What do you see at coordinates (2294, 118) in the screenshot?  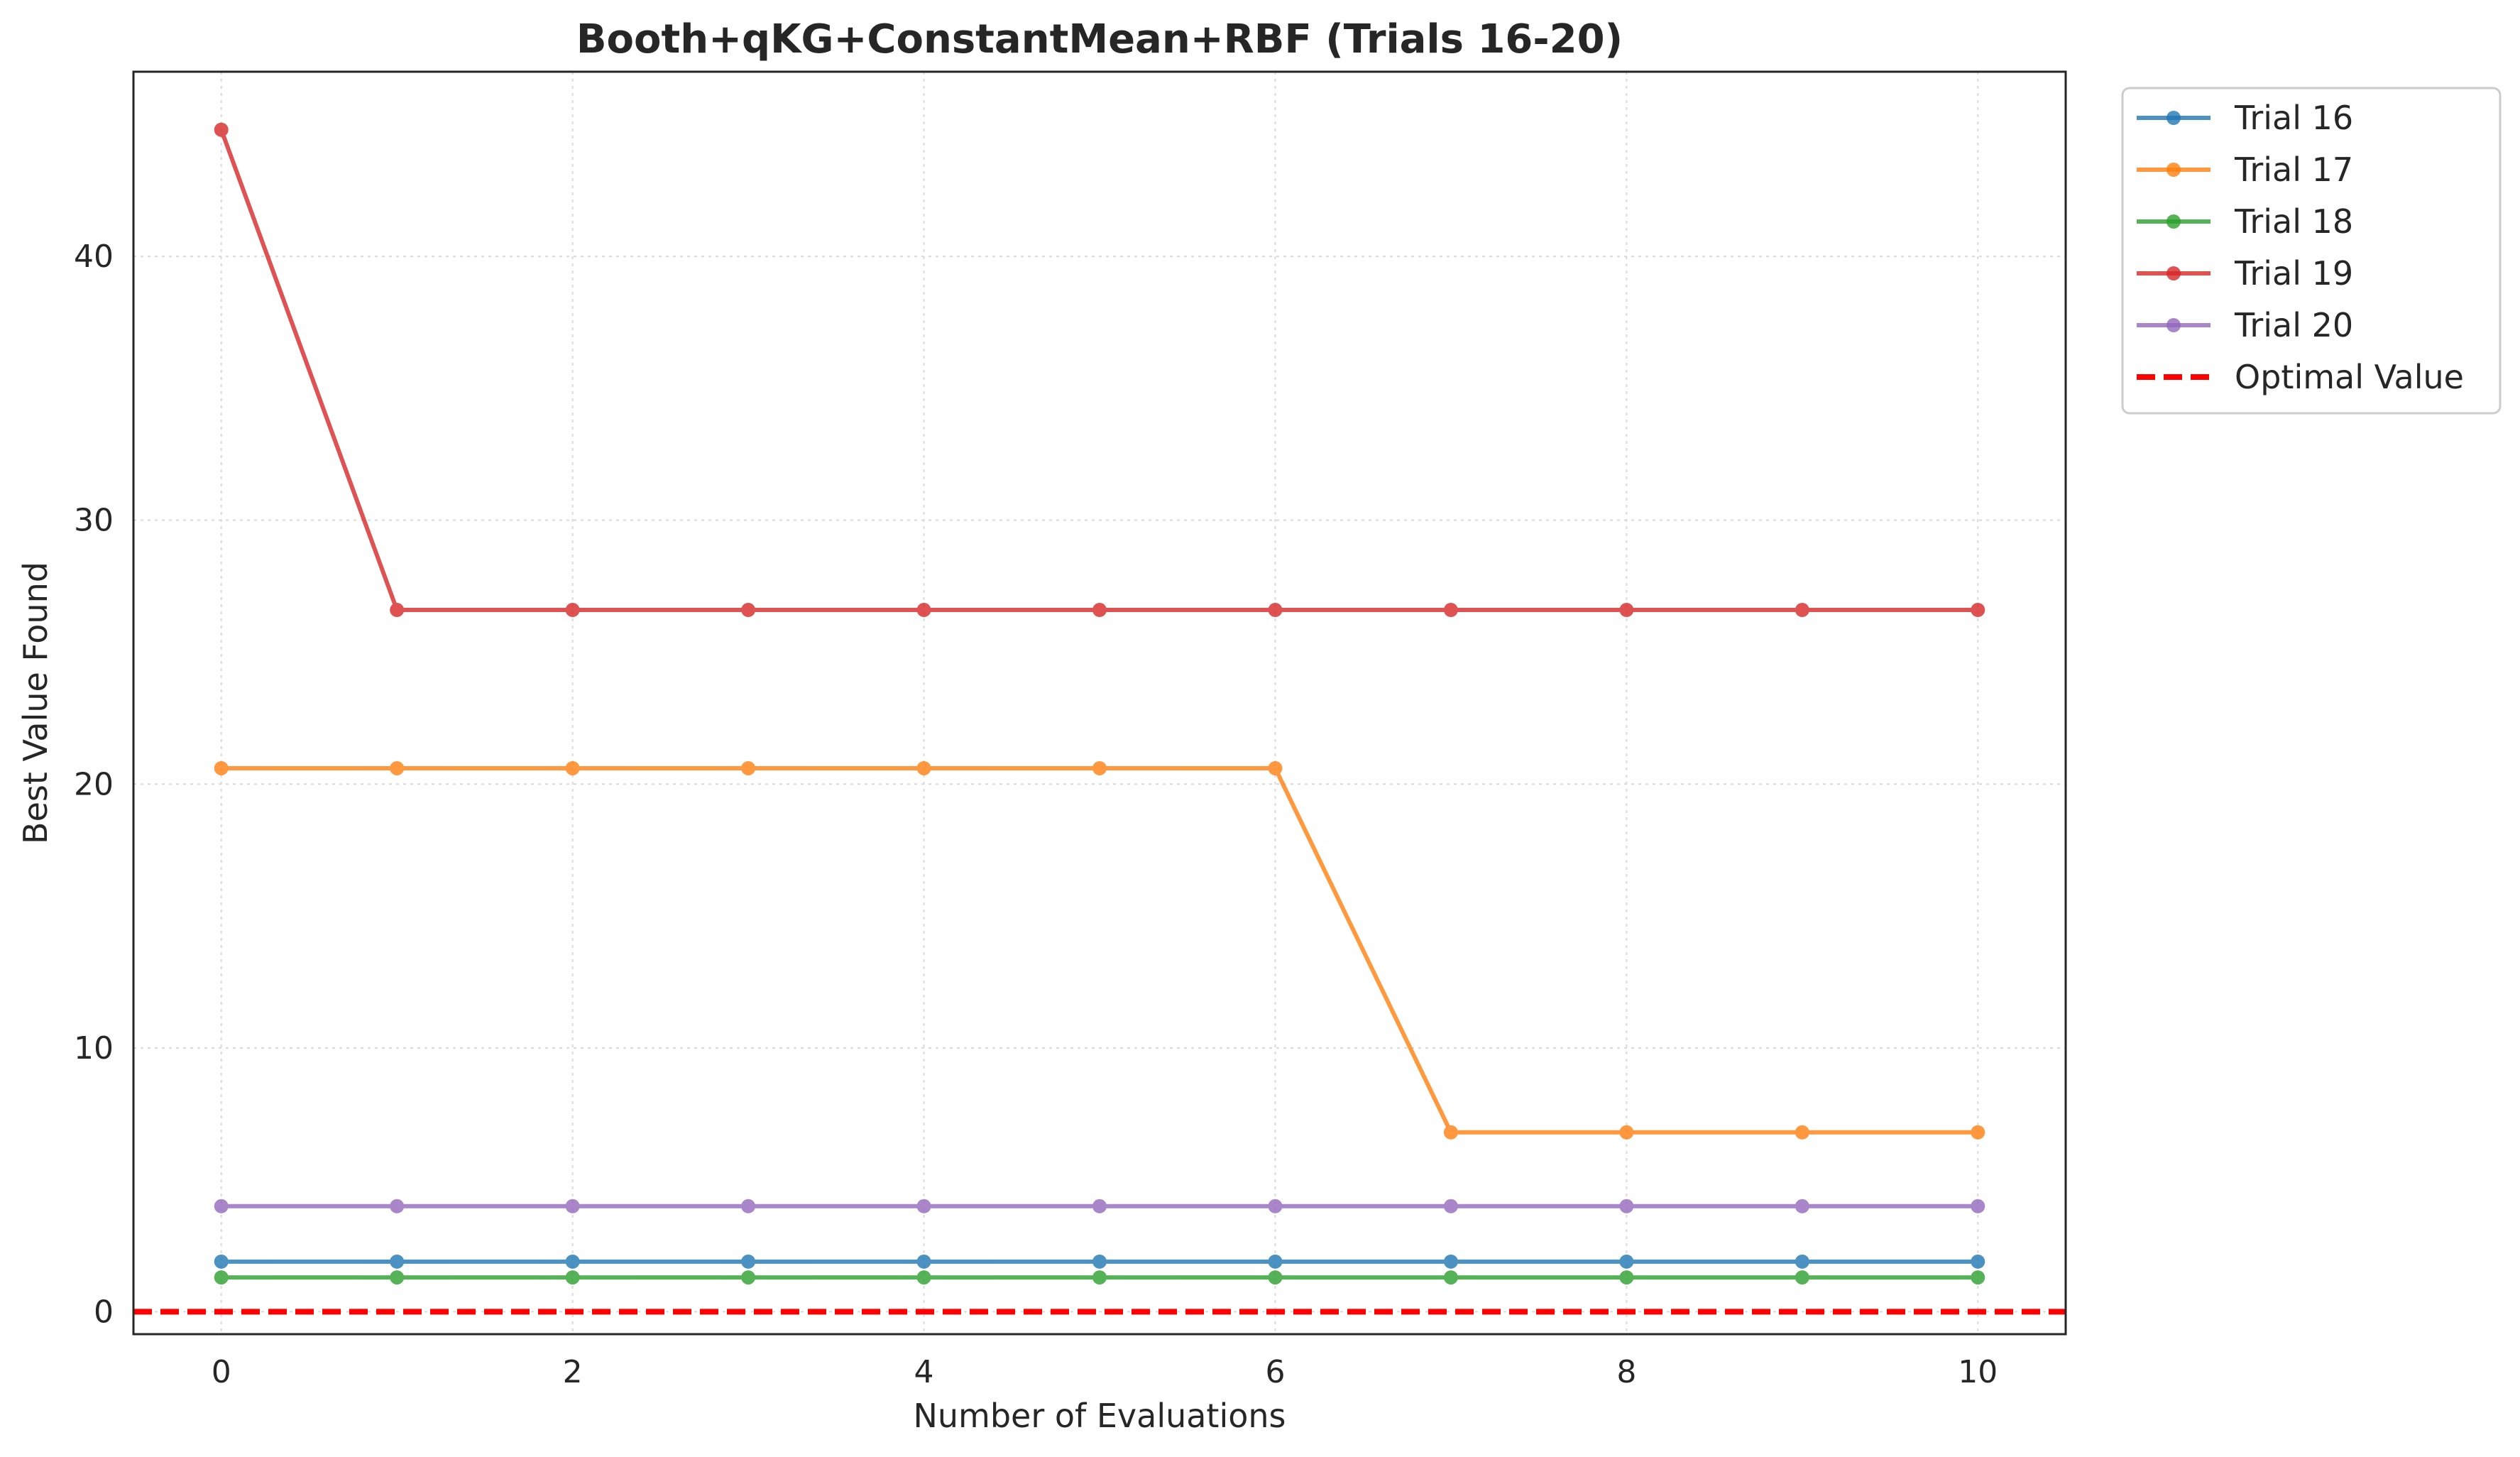 I see `legend-label: Trial 16` at bounding box center [2294, 118].